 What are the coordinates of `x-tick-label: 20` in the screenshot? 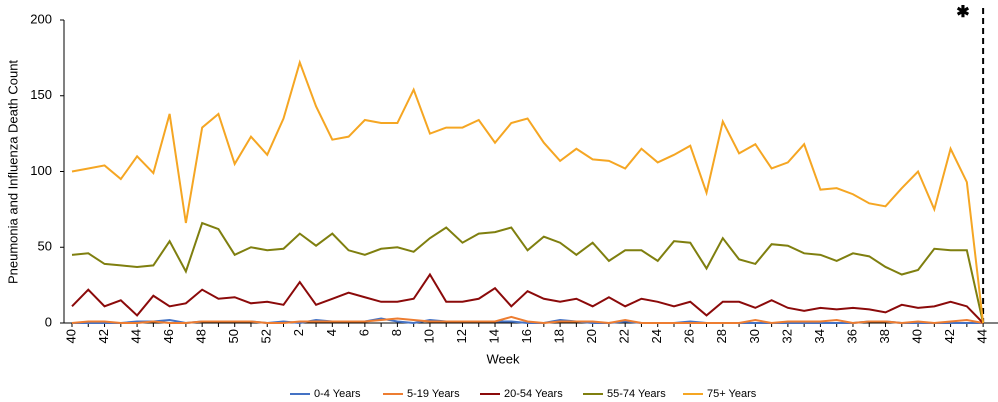 It's located at (591, 336).